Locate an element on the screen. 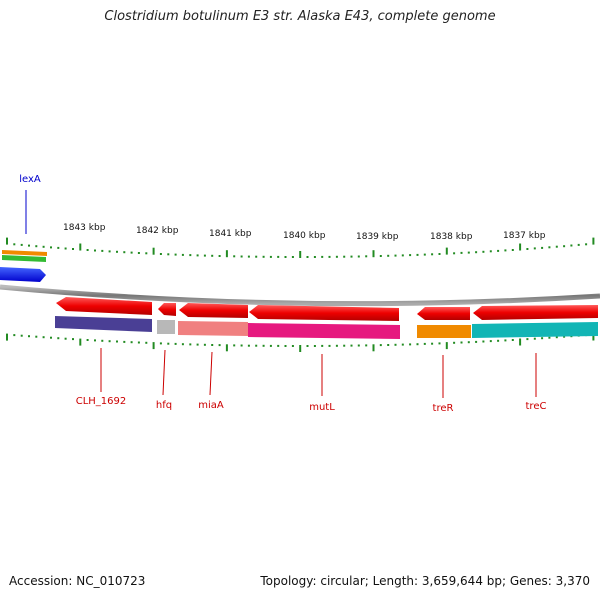 The width and height of the screenshot is (600, 600). kbp-label: 1843 kbp is located at coordinates (84, 228).